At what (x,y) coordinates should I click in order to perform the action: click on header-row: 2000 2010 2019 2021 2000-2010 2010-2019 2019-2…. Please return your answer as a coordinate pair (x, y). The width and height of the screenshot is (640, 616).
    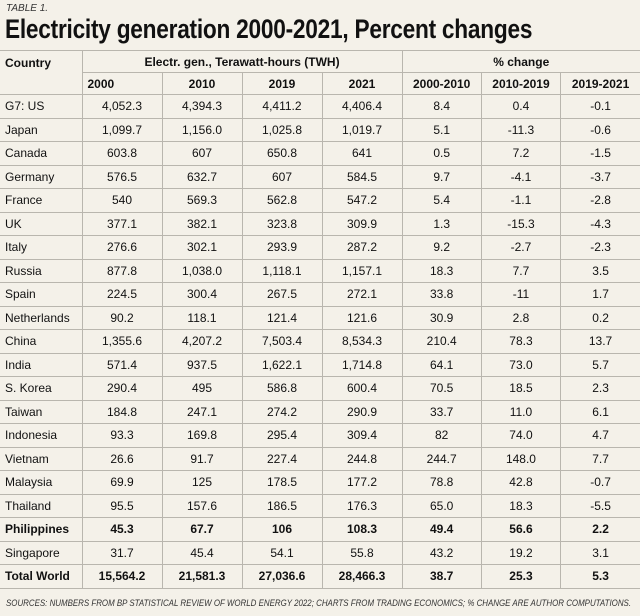
    Looking at the image, I should click on (320, 83).